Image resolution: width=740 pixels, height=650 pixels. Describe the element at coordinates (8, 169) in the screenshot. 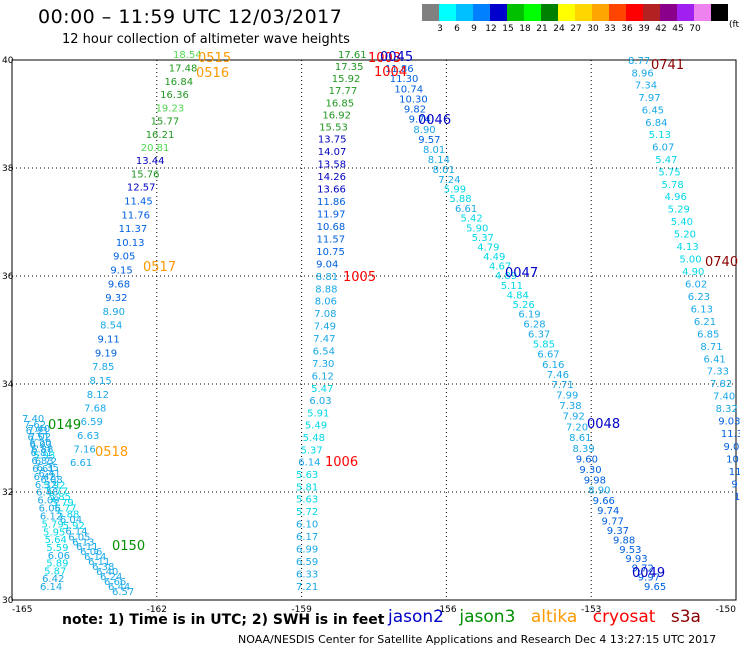

I see `lat-tick-label: 38` at that location.